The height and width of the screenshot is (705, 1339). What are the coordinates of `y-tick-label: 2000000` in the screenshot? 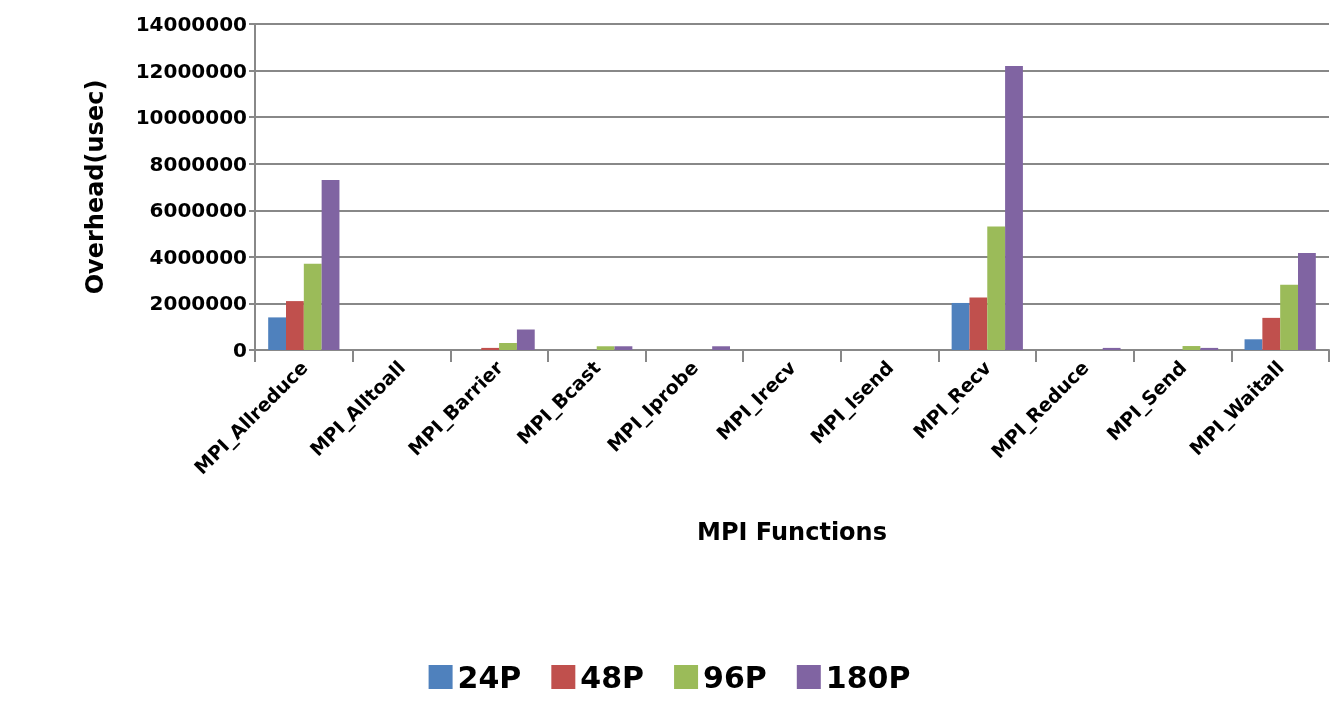 It's located at (198, 303).